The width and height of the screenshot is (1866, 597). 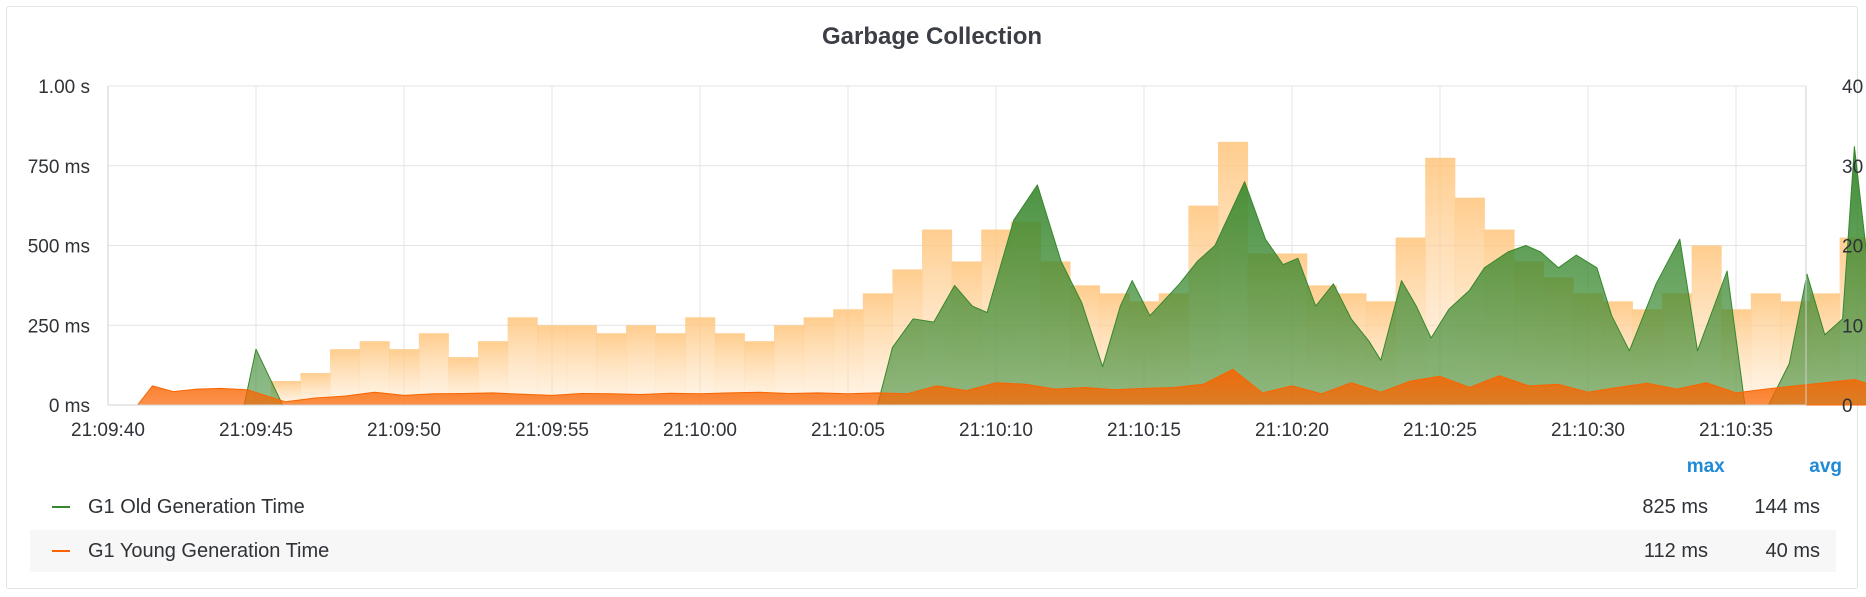 What do you see at coordinates (59, 247) in the screenshot?
I see `y-tick-label-left: 500 ms` at bounding box center [59, 247].